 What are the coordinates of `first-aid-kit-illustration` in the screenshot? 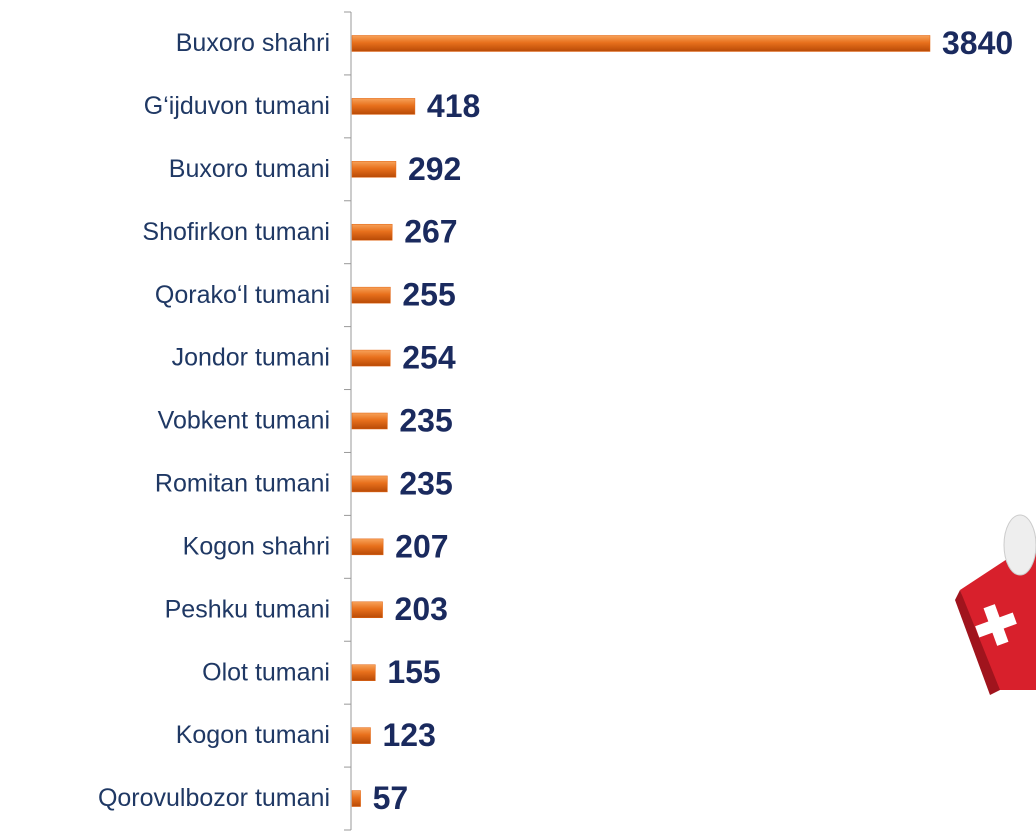 It's located at (995, 604).